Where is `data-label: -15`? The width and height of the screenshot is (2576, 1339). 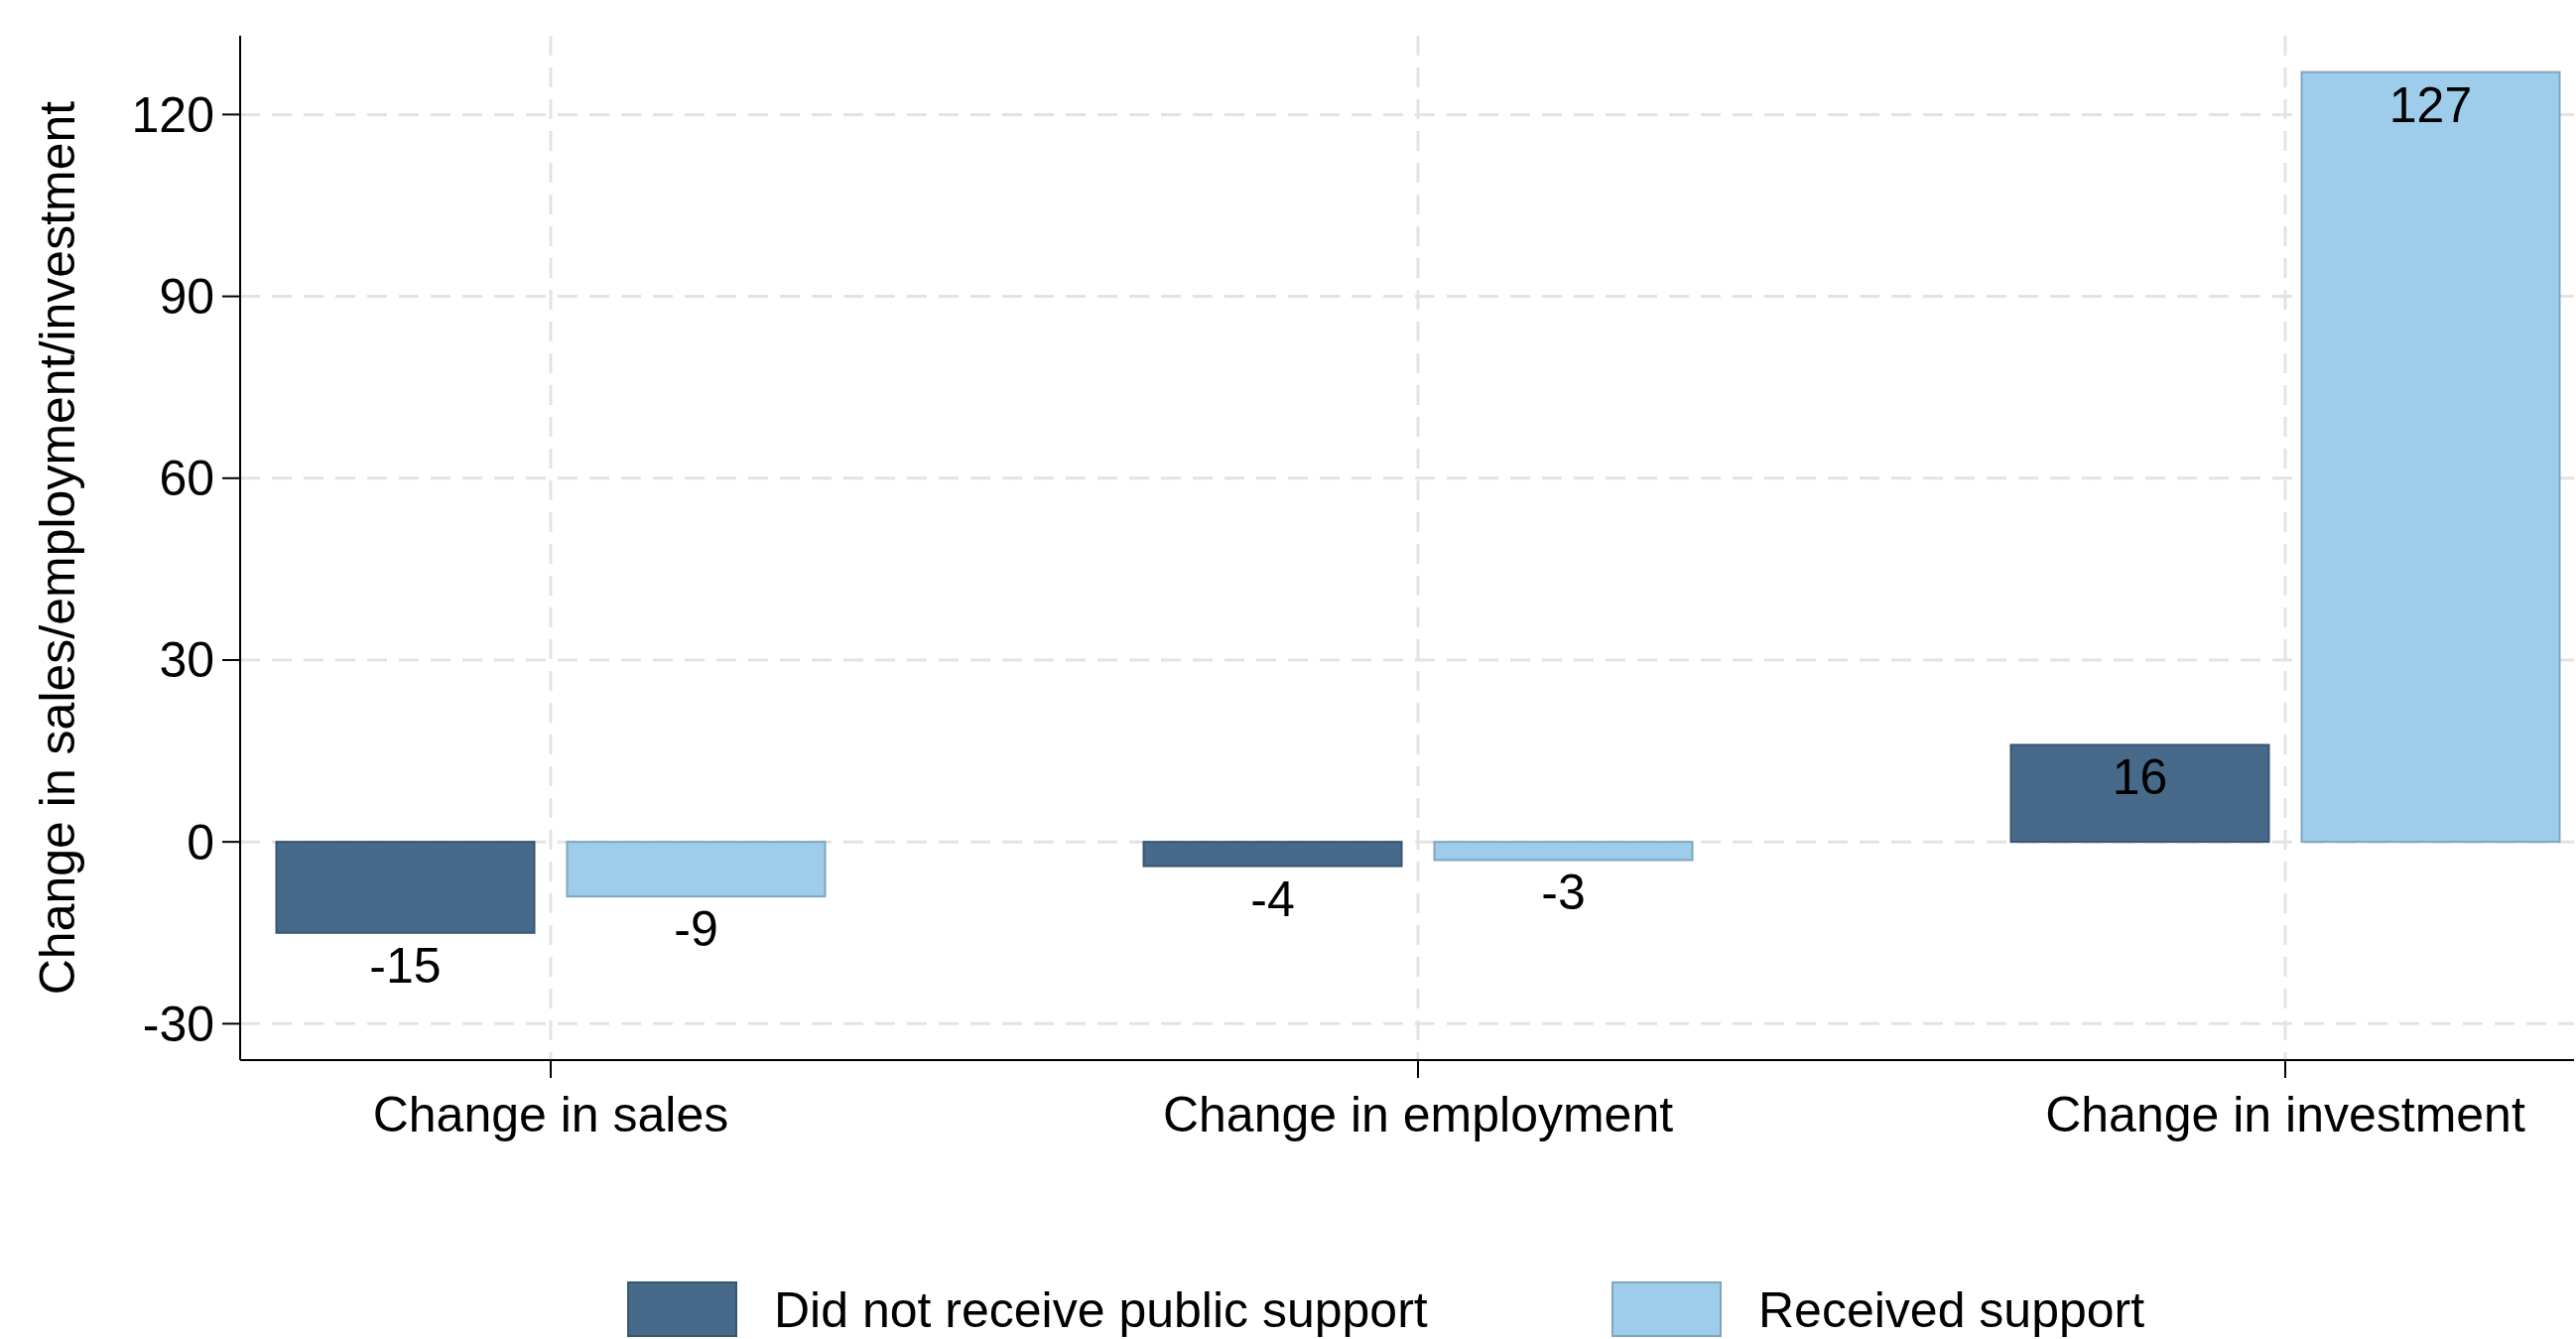
data-label: -15 is located at coordinates (406, 965).